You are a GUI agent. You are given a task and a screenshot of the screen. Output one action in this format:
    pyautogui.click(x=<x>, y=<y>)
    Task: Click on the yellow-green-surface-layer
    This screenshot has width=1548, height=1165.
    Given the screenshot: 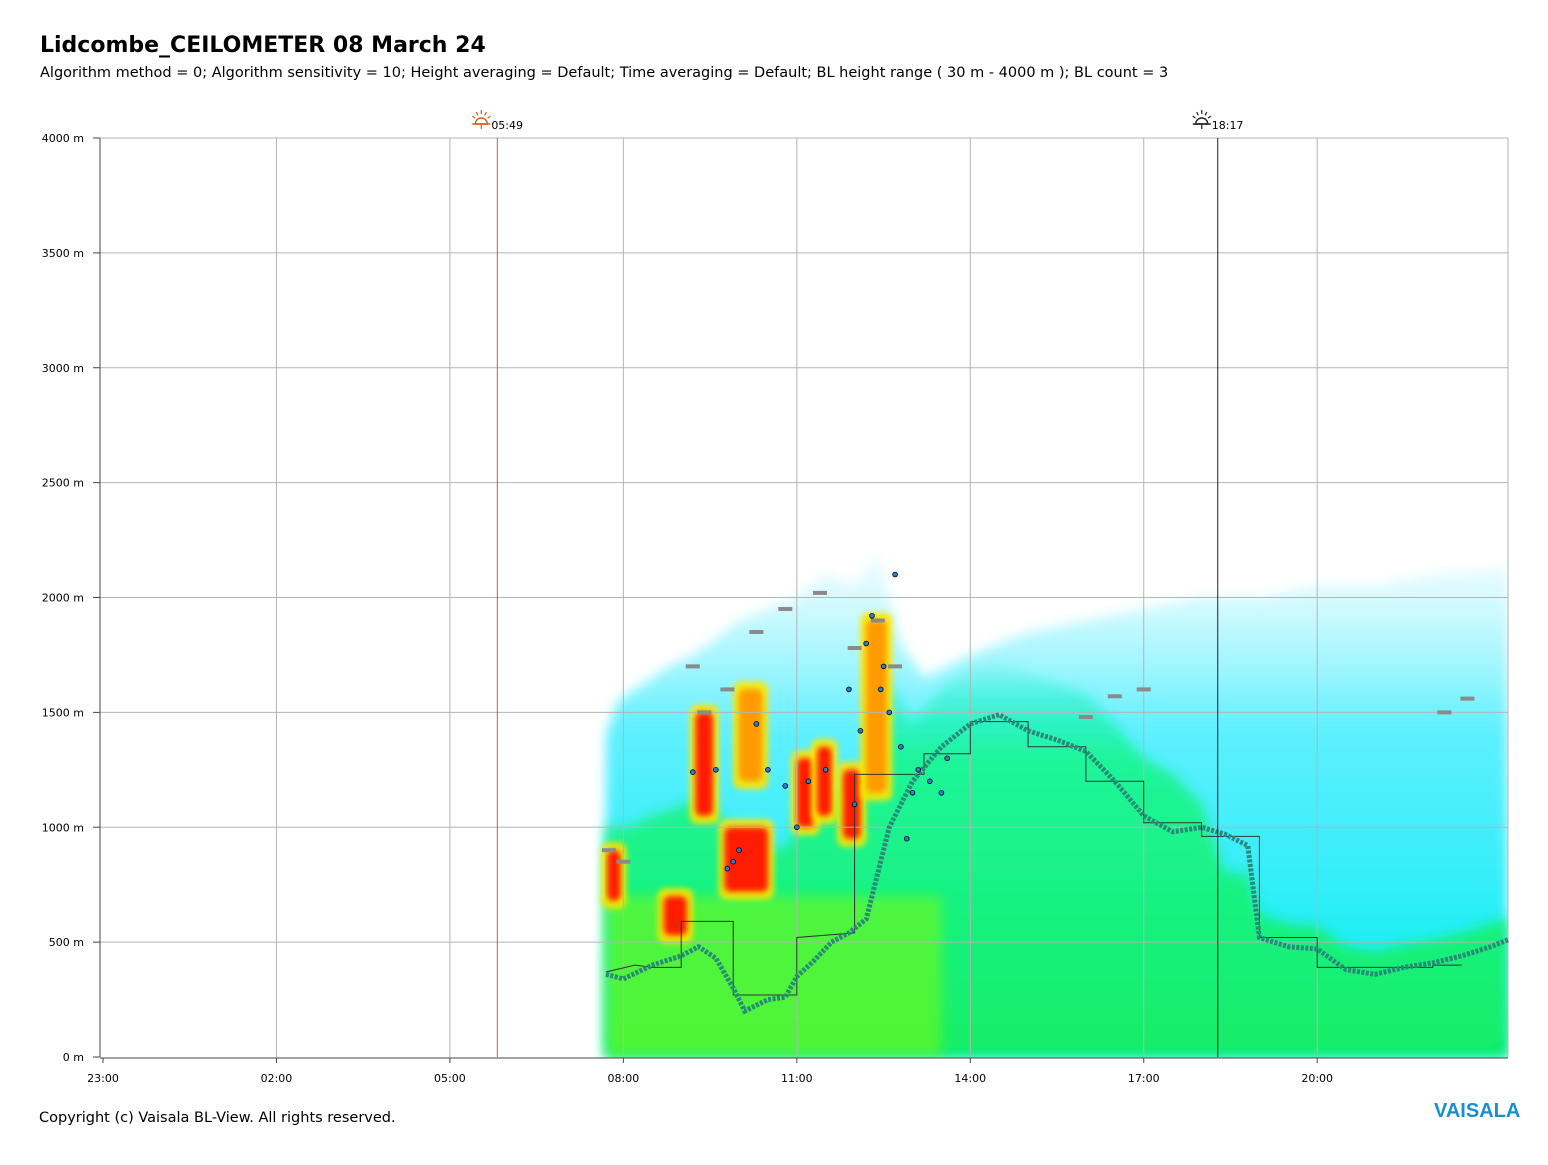 What is the action you would take?
    pyautogui.click(x=774, y=976)
    